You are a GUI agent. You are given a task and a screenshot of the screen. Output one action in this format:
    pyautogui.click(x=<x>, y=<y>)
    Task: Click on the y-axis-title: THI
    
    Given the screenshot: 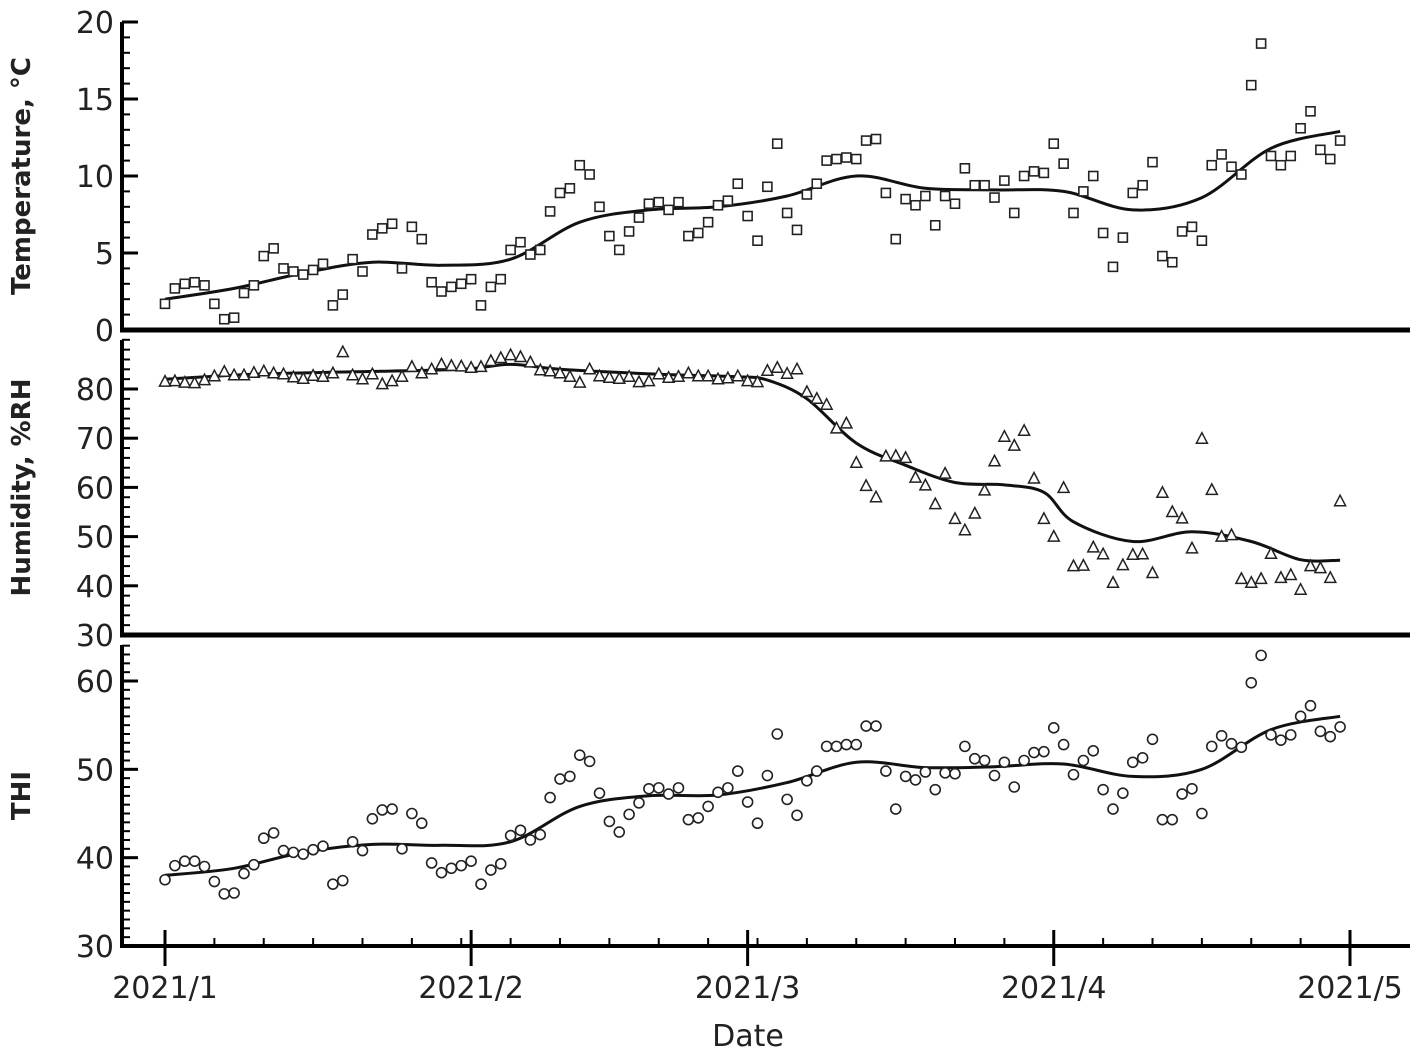 What is the action you would take?
    pyautogui.click(x=22, y=795)
    